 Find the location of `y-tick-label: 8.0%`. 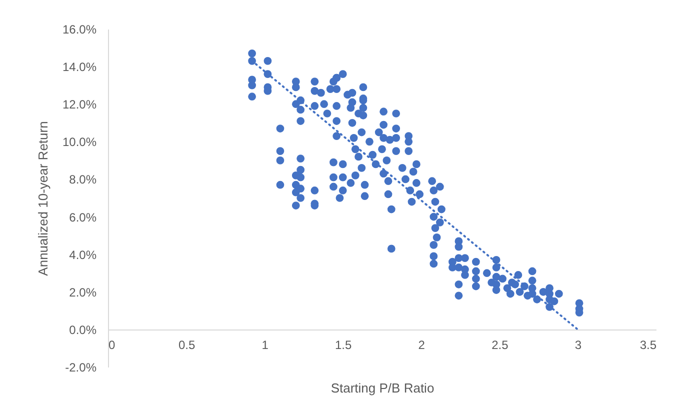

y-tick-label: 8.0% is located at coordinates (83, 179).